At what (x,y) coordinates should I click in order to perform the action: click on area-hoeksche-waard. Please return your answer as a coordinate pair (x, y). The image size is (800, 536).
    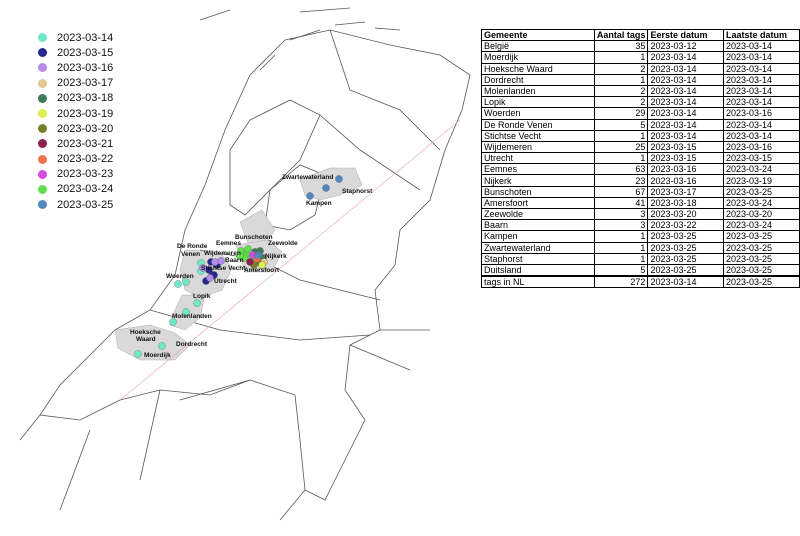
    Looking at the image, I should click on (152, 342).